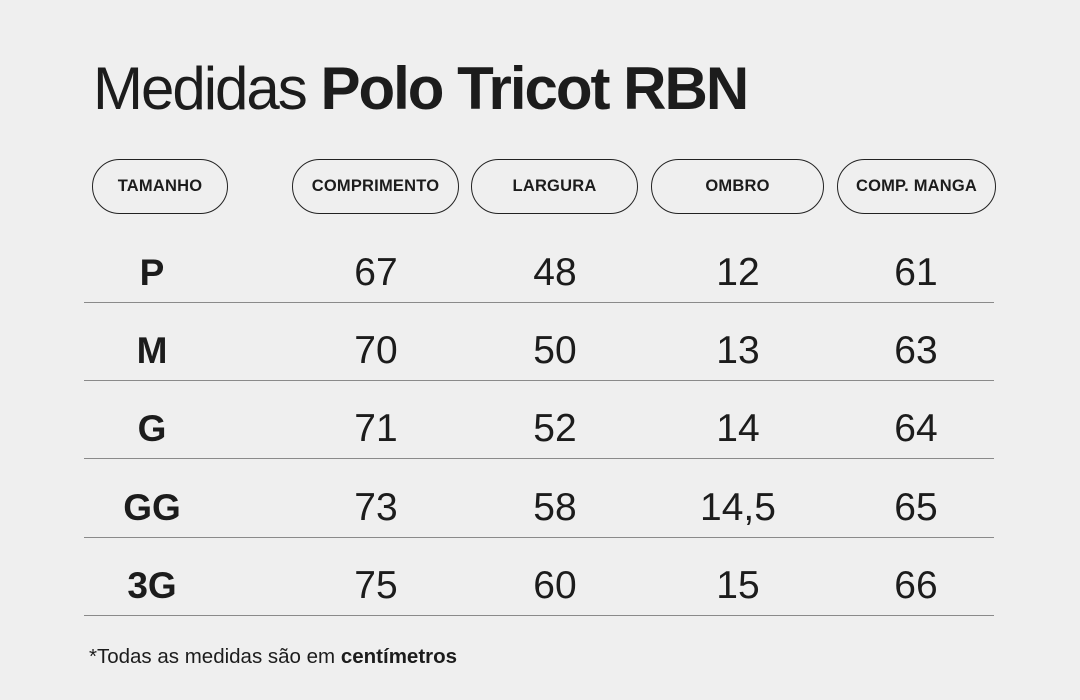 This screenshot has width=1080, height=700. Describe the element at coordinates (152, 350) in the screenshot. I see `size-cell: M` at that location.